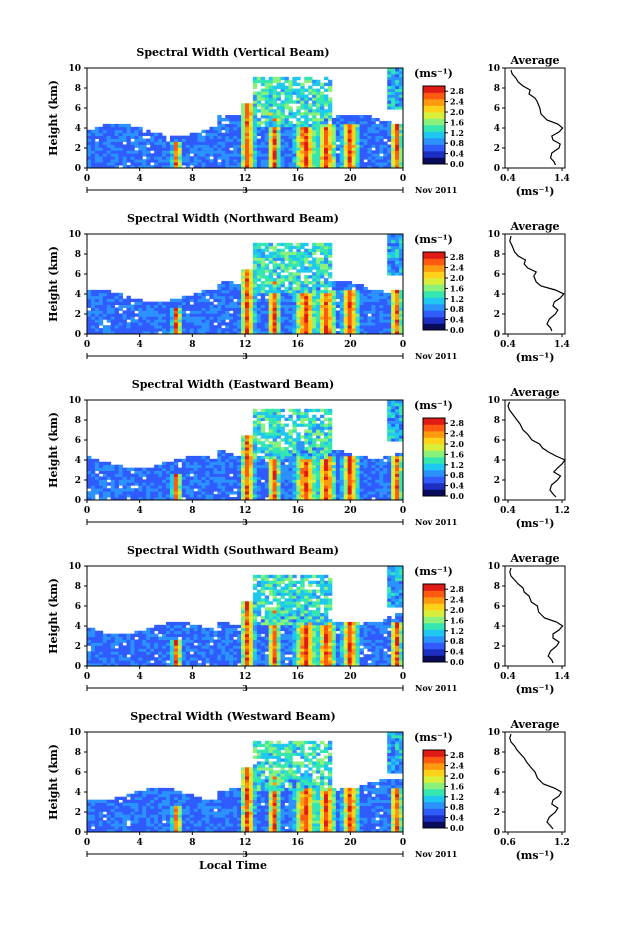 The height and width of the screenshot is (929, 622). I want to click on x-tick-label: 4, so click(140, 179).